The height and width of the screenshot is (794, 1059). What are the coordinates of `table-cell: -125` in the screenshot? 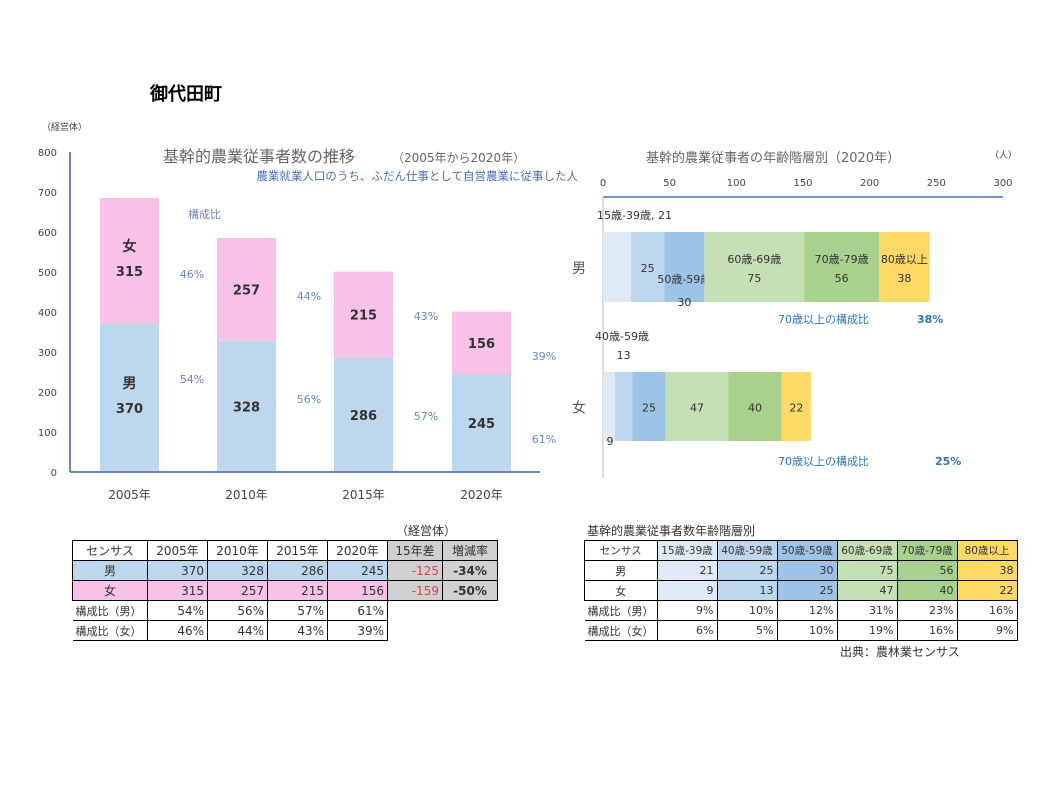 It's located at (415, 570).